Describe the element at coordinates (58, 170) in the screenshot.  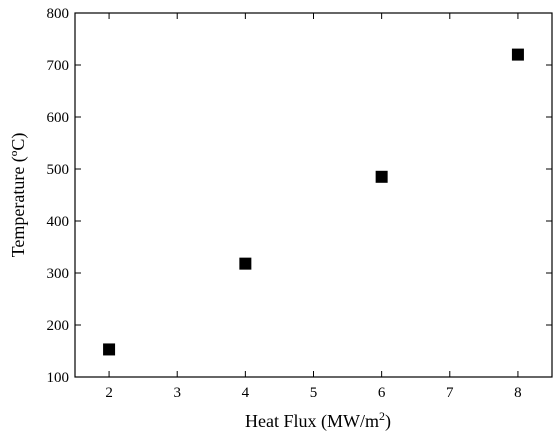
I see `y-tick-label: 500` at that location.